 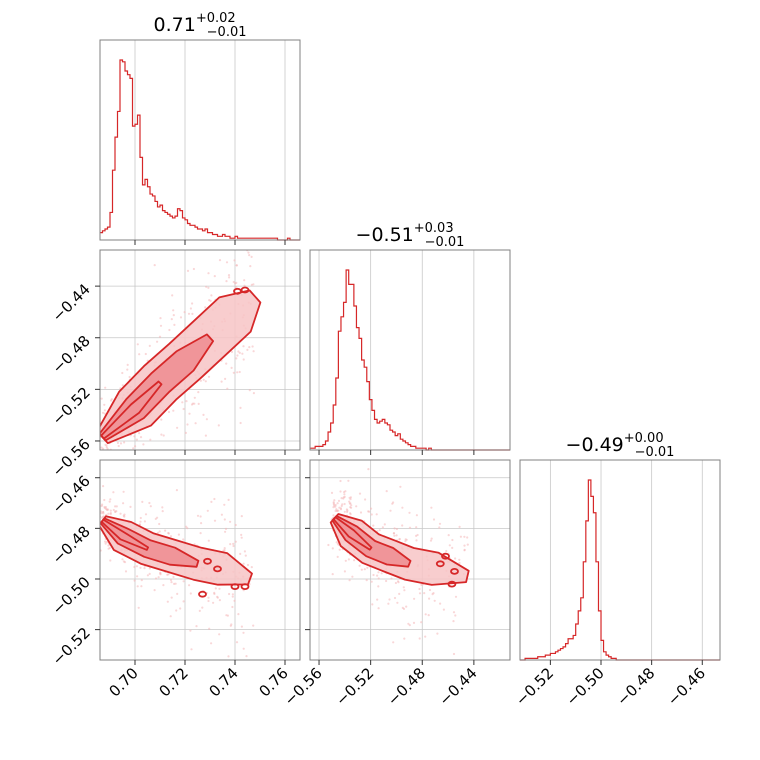 What do you see at coordinates (123, 682) in the screenshot?
I see `tick-label-x-p0-2-0: 0.70` at bounding box center [123, 682].